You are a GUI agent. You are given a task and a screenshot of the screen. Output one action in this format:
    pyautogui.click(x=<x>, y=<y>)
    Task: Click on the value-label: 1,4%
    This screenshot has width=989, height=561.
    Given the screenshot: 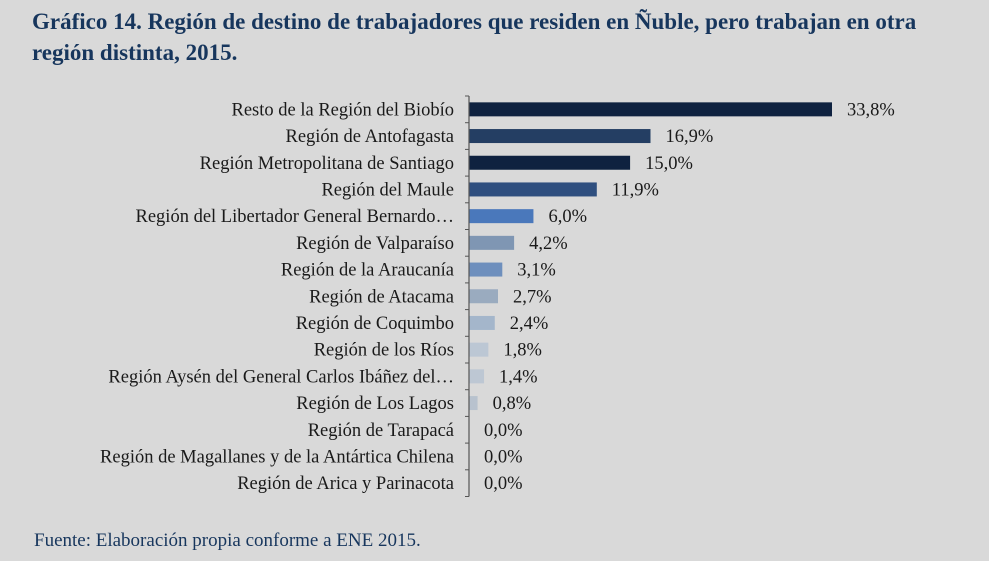 What is the action you would take?
    pyautogui.click(x=518, y=377)
    